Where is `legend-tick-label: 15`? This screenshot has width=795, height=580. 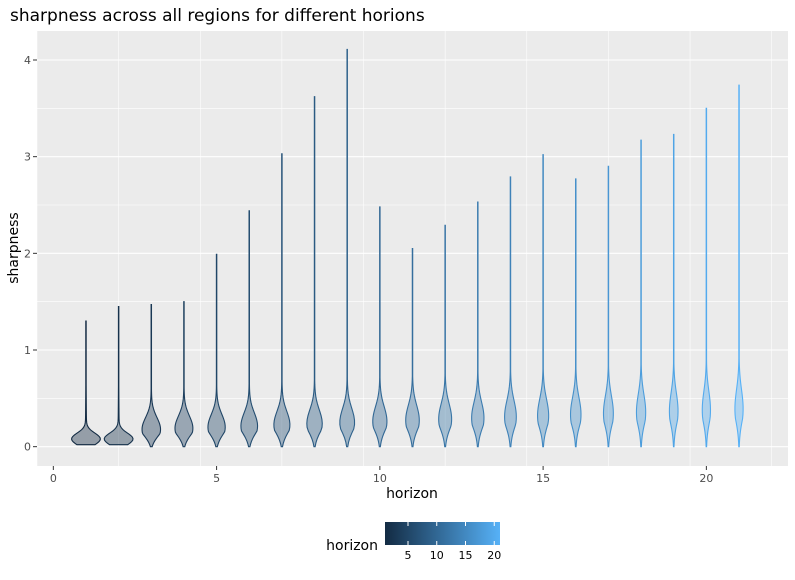
legend-tick-label: 15 is located at coordinates (466, 555).